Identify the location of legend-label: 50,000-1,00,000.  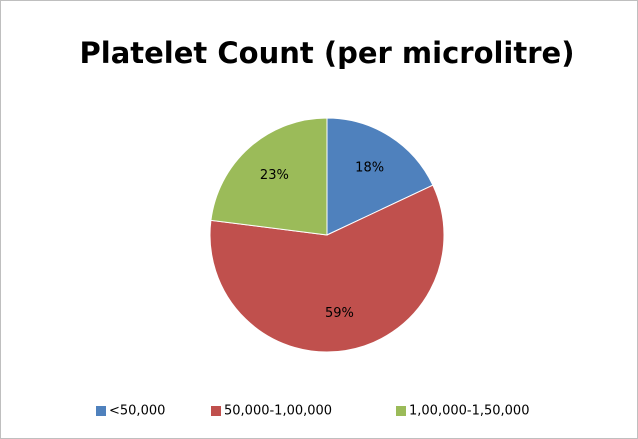
(278, 411).